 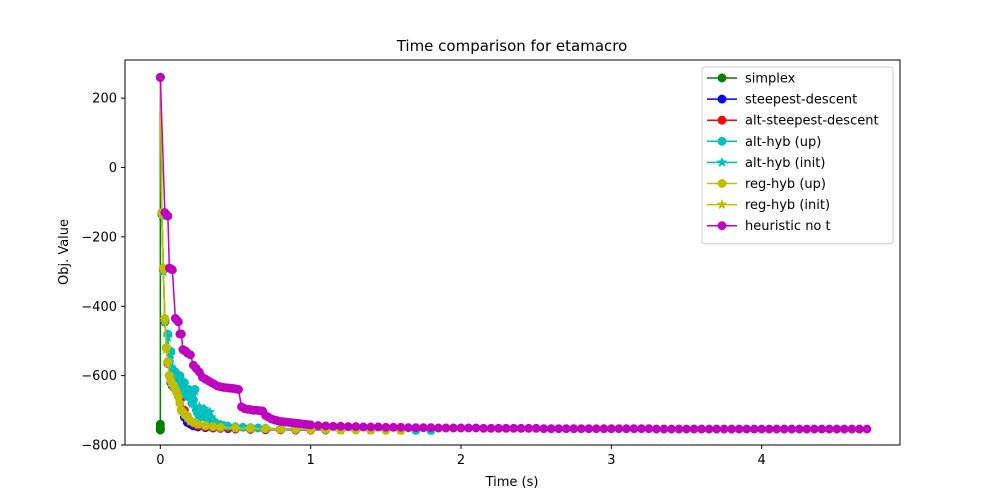 What do you see at coordinates (785, 184) in the screenshot?
I see `legend-label: reg-hyb (up)` at bounding box center [785, 184].